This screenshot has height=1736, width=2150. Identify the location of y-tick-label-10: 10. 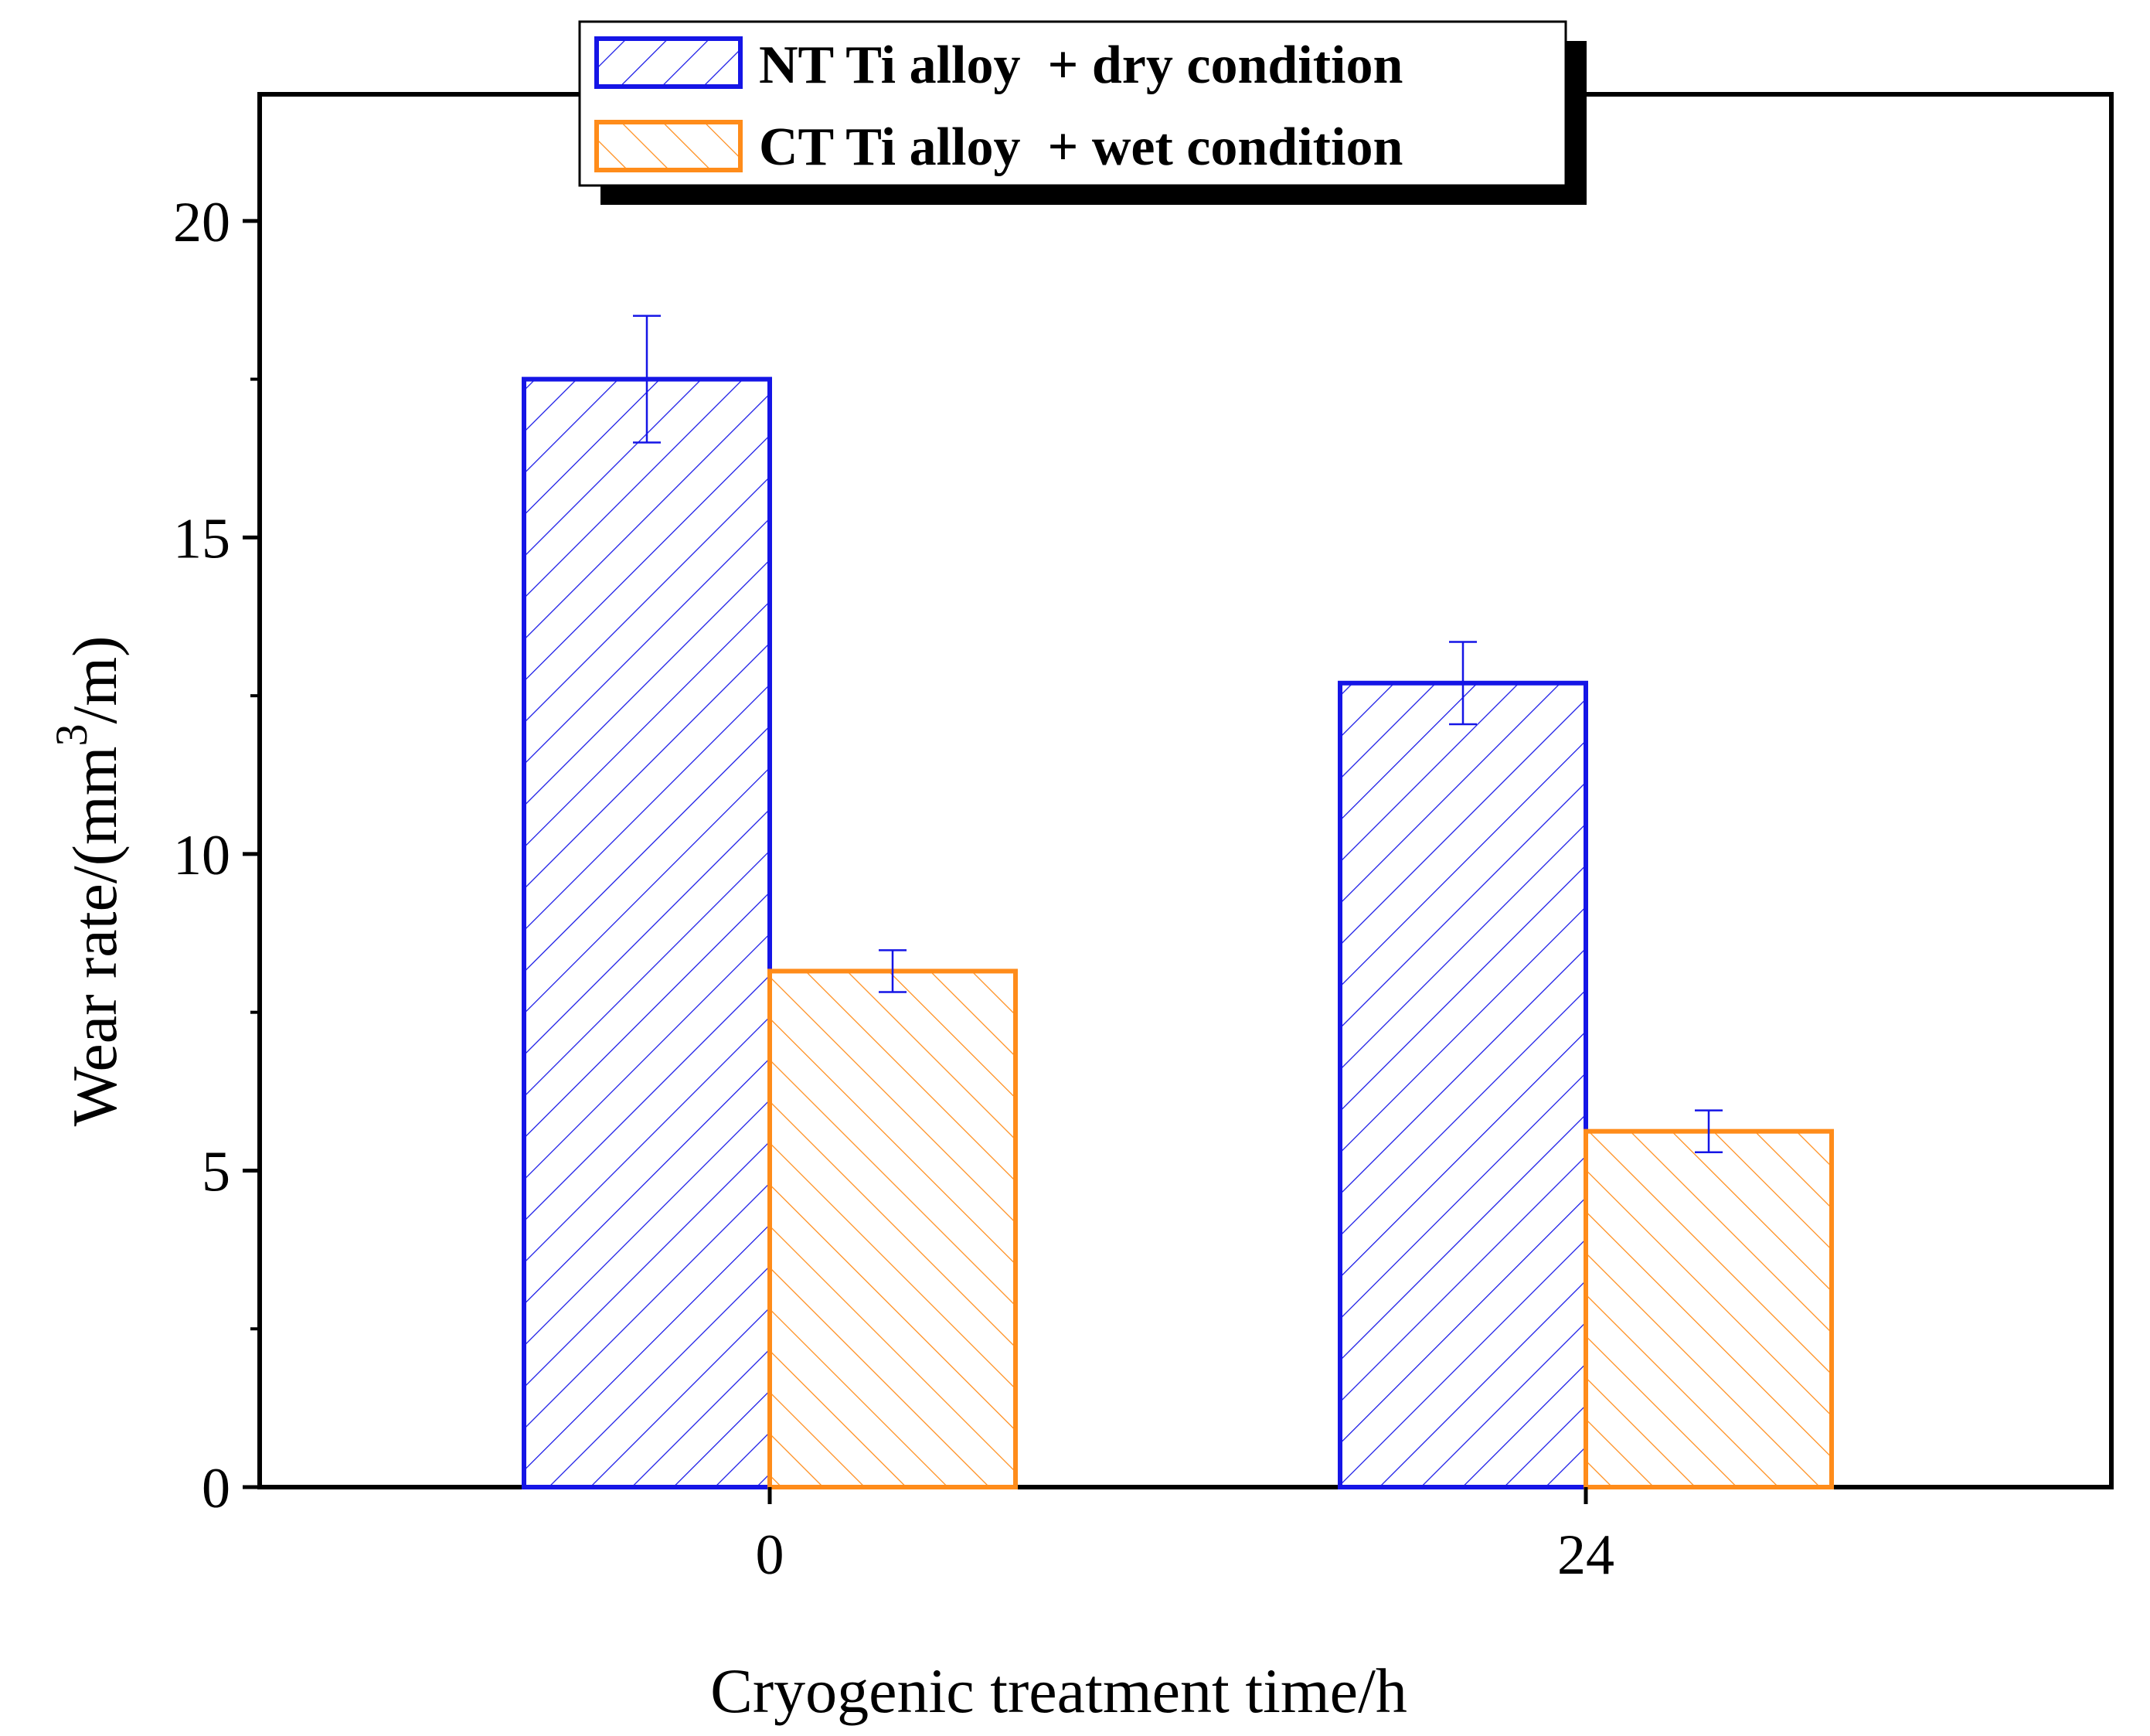
(202, 856).